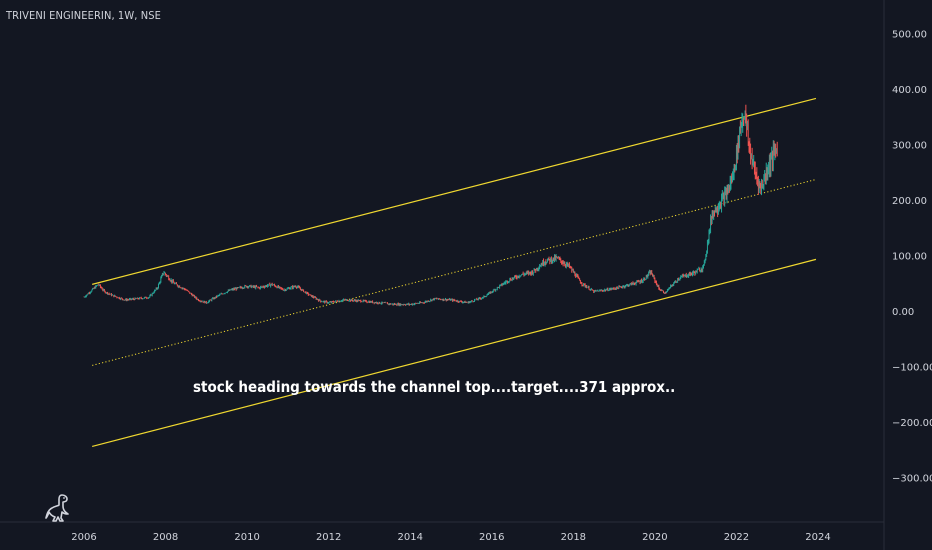 This screenshot has height=550, width=932. What do you see at coordinates (328, 537) in the screenshot?
I see `x-tick-label: 2012` at bounding box center [328, 537].